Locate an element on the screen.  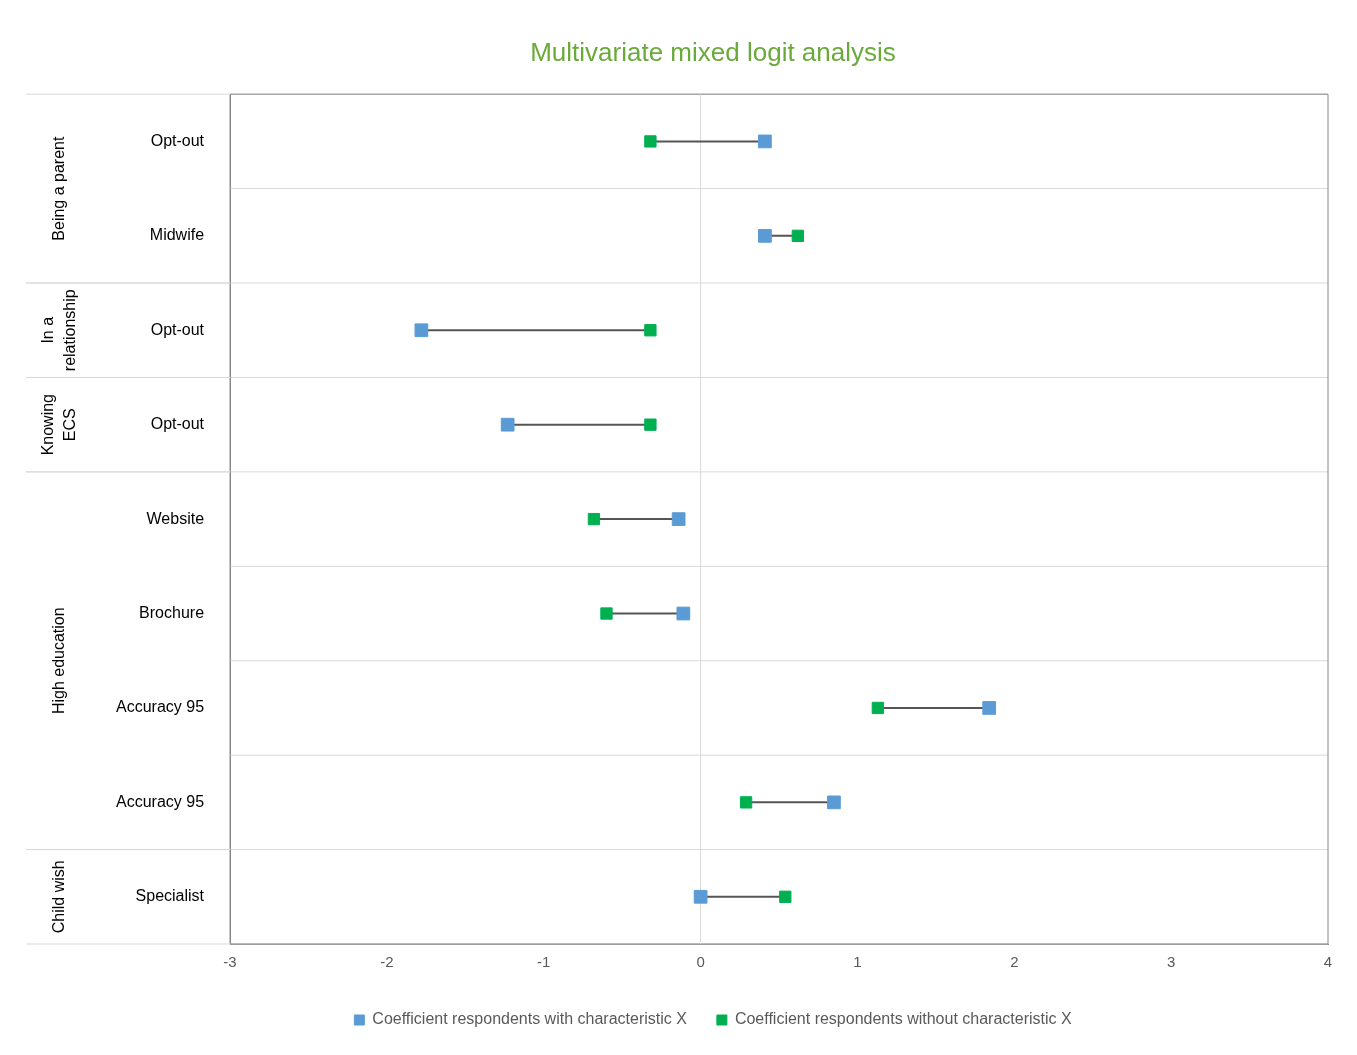
x-tick-label: 1 is located at coordinates (857, 962).